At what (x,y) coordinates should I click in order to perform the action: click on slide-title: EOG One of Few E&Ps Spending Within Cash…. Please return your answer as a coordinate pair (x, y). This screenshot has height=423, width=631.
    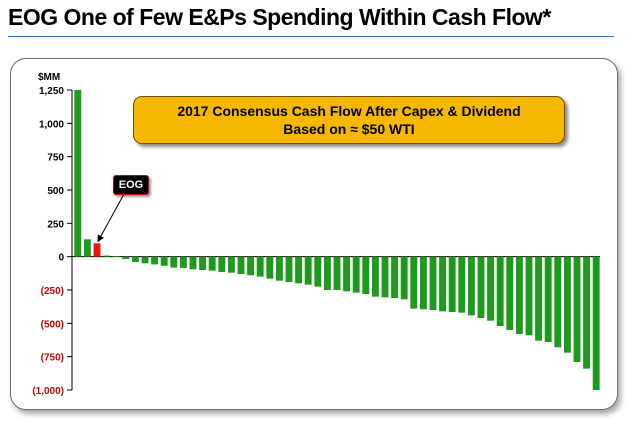
    Looking at the image, I should click on (279, 17).